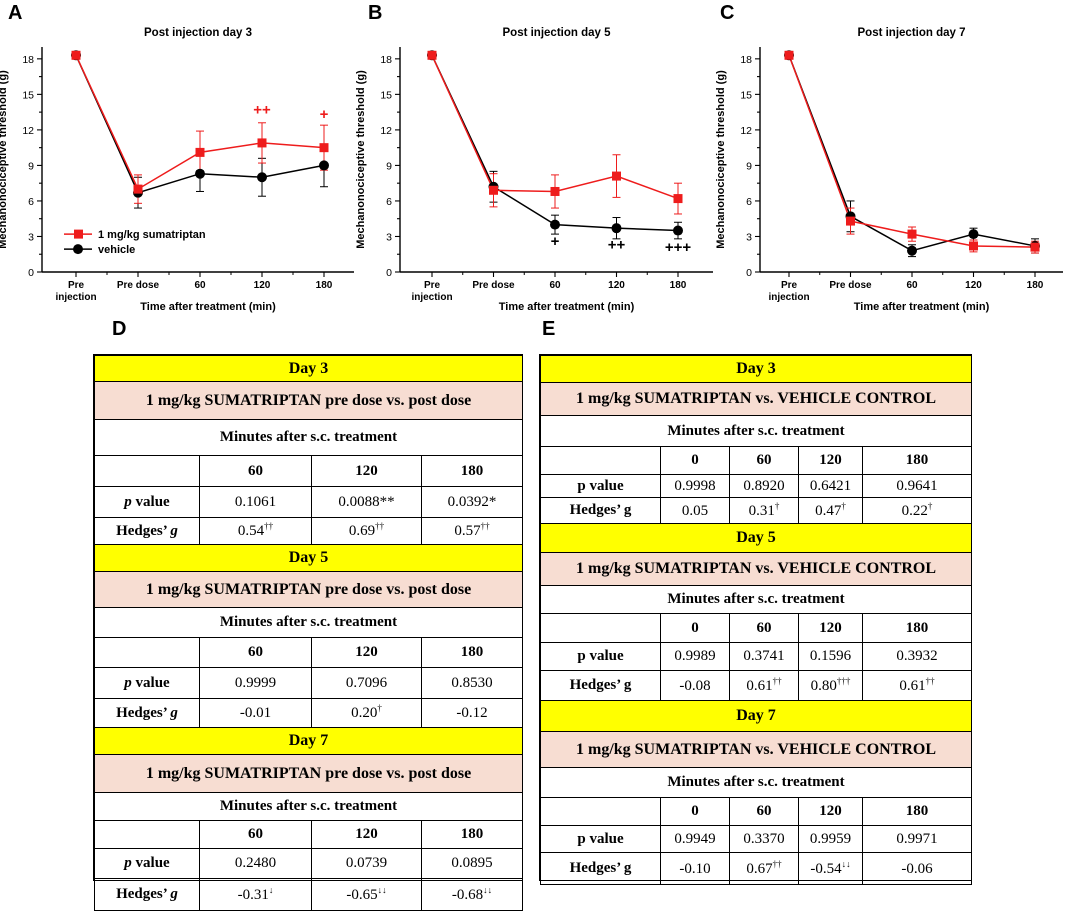 The image size is (1065, 911). Describe the element at coordinates (174, 894) in the screenshot. I see `g-italic: g` at that location.